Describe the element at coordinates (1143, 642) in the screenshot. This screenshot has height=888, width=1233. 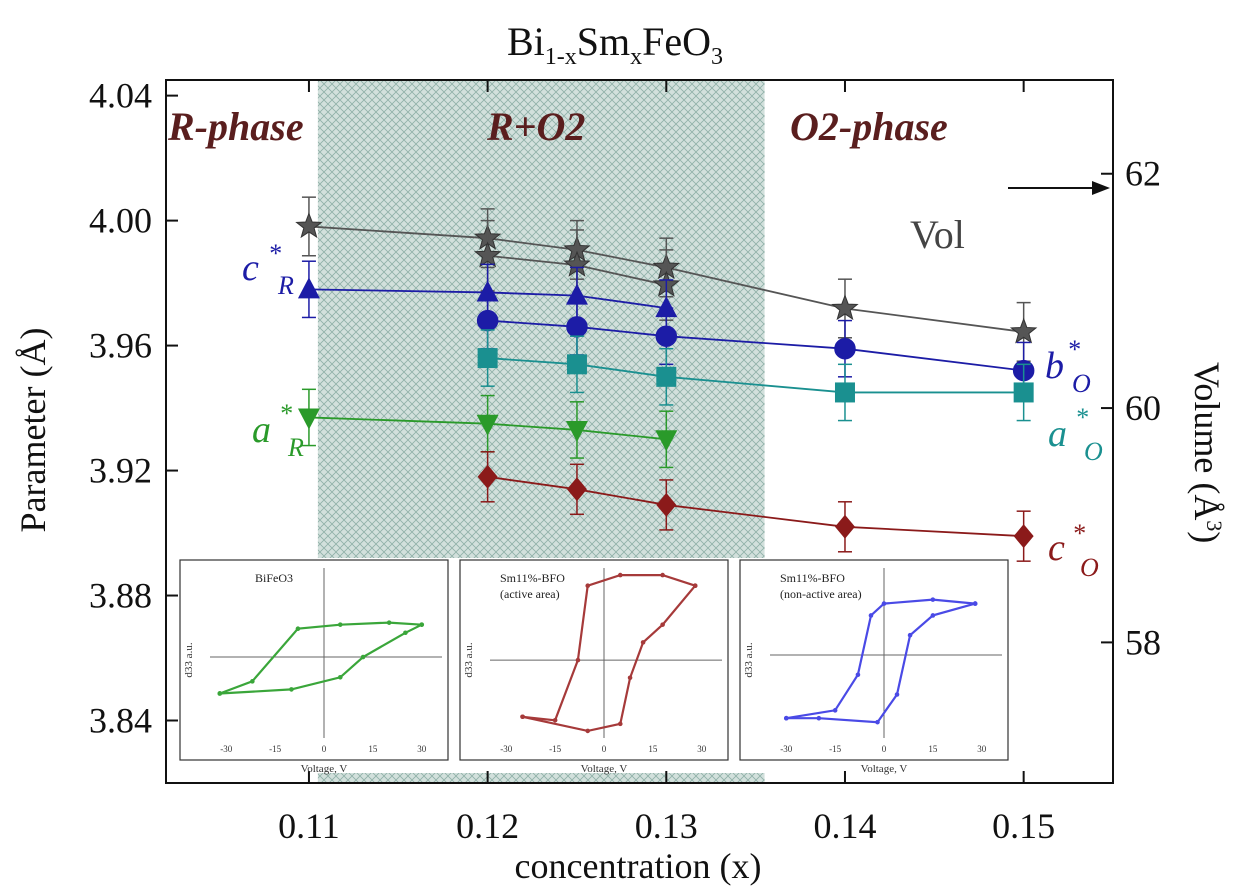
I see `y2-tick-label: 58` at that location.